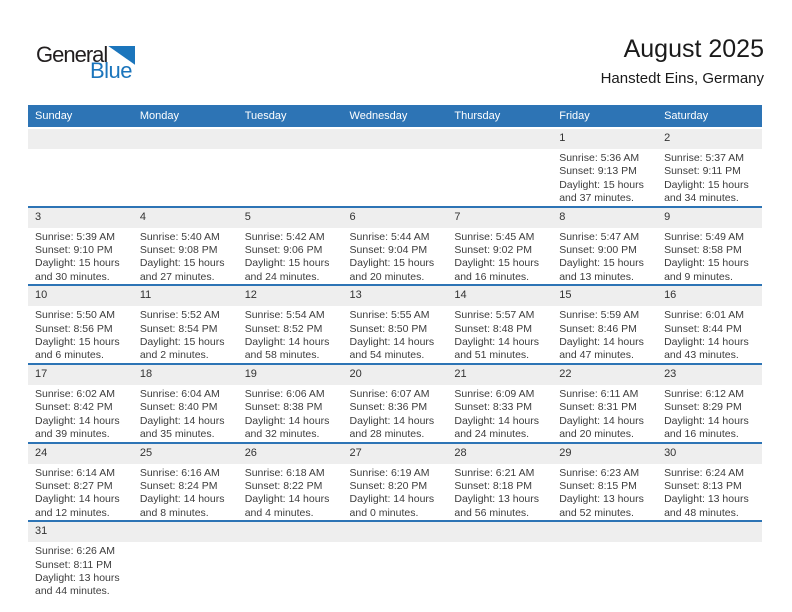 The height and width of the screenshot is (612, 792). What do you see at coordinates (86, 63) in the screenshot?
I see `general-blue-logo: General Blue` at bounding box center [86, 63].